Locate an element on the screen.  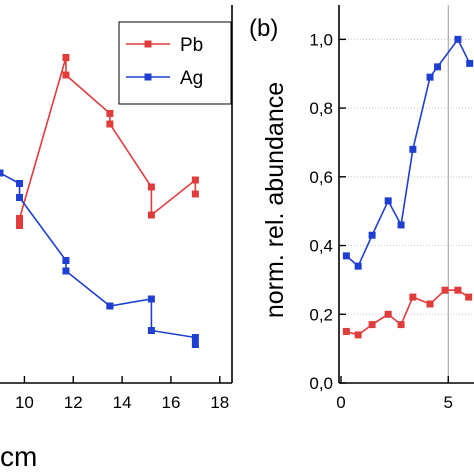
panel-a-ticks: 10 12 14 16 18 is located at coordinates (122, 394).